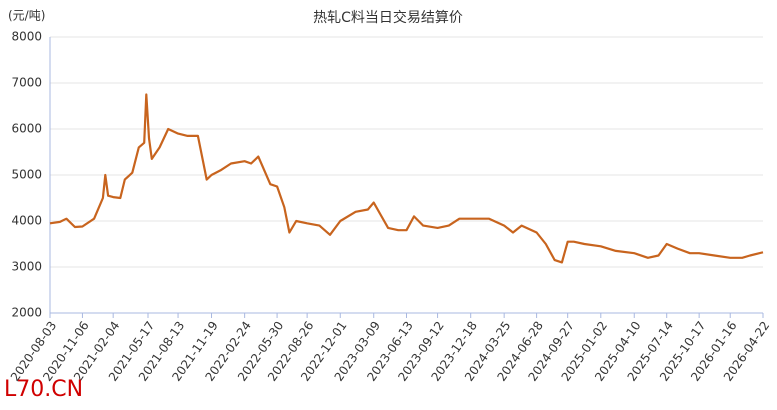 The height and width of the screenshot is (410, 777). What do you see at coordinates (26, 313) in the screenshot?
I see `y-tick-label: 2000` at bounding box center [26, 313].